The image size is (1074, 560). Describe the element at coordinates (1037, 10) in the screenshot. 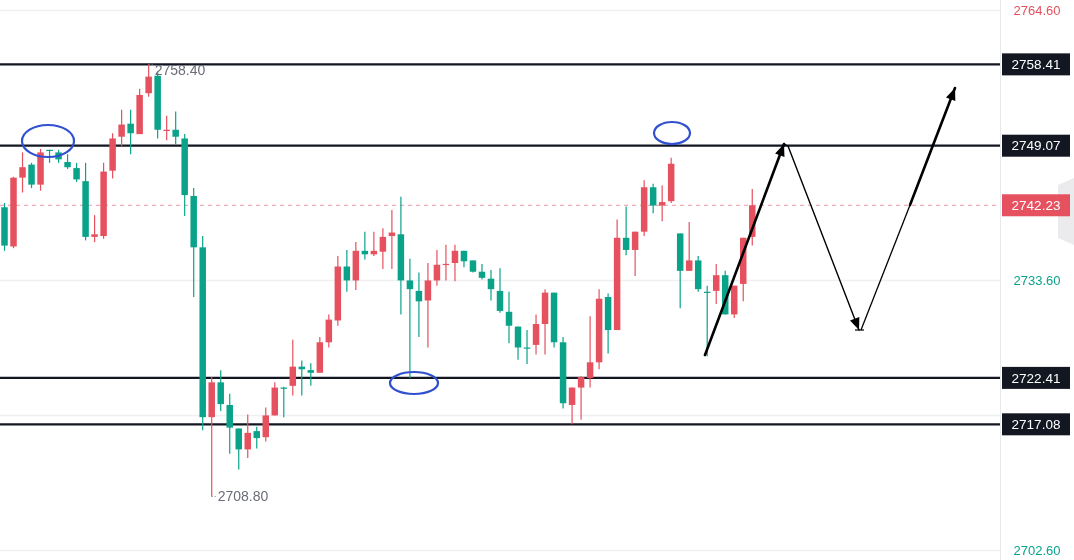

I see `y-tick-label: 2764.60` at that location.